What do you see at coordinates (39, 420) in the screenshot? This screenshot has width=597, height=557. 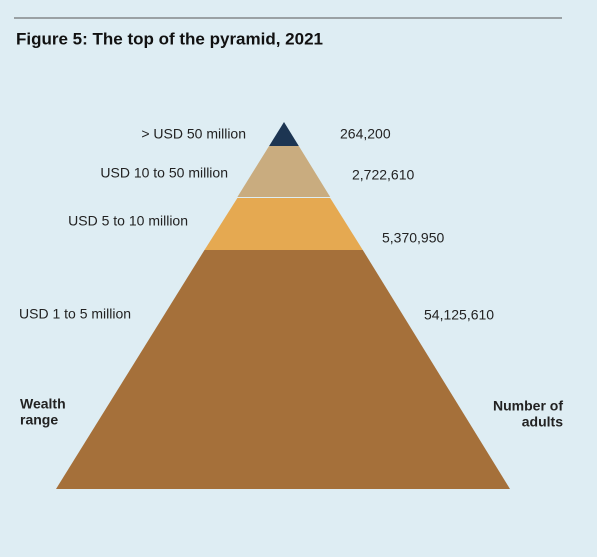 I see `left-heading: range` at bounding box center [39, 420].